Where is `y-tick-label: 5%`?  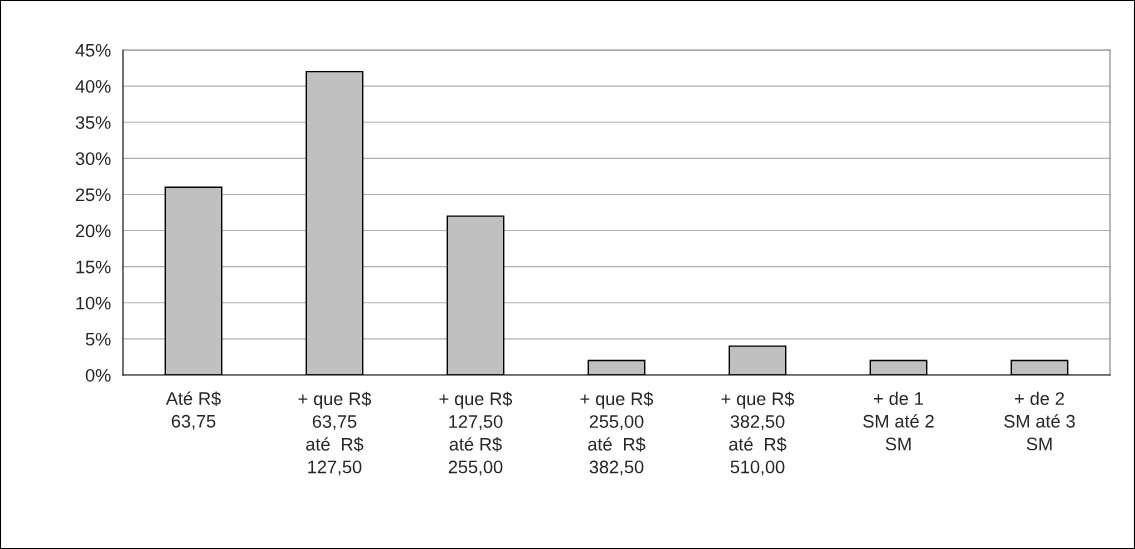
y-tick-label: 5% is located at coordinates (98, 339).